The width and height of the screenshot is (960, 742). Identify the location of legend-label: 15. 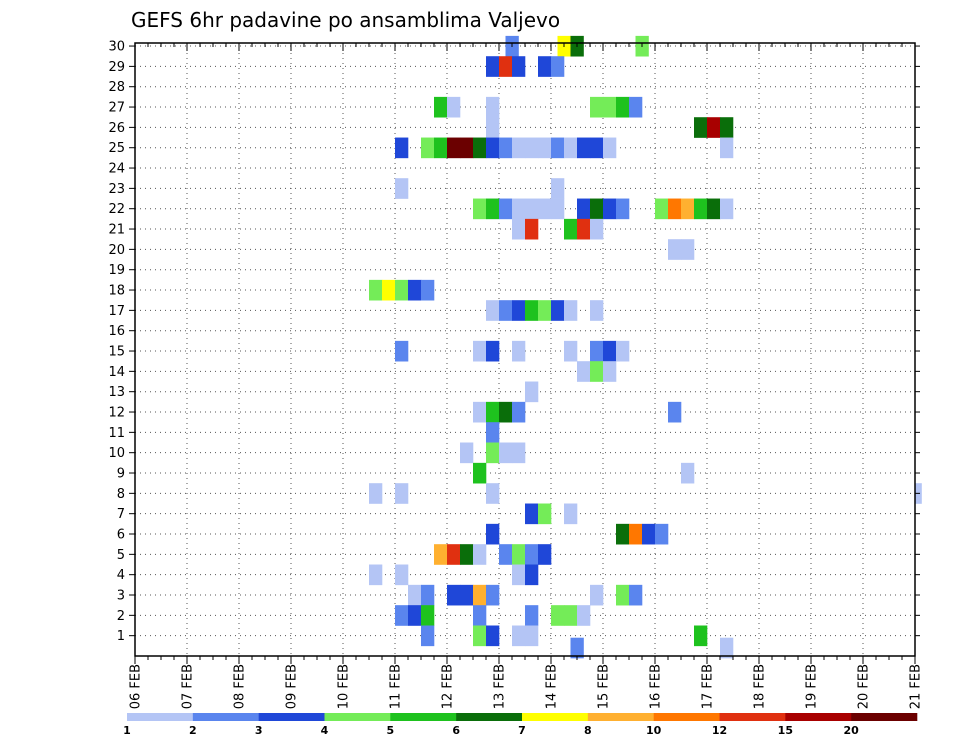
(785, 730).